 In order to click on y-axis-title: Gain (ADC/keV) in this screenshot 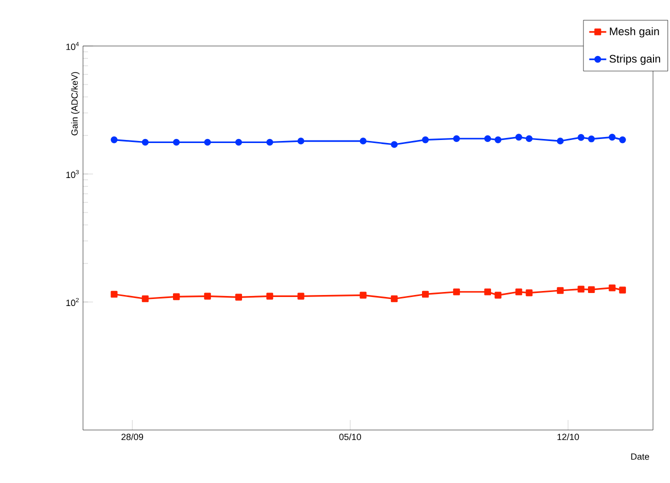, I will do `click(75, 104)`.